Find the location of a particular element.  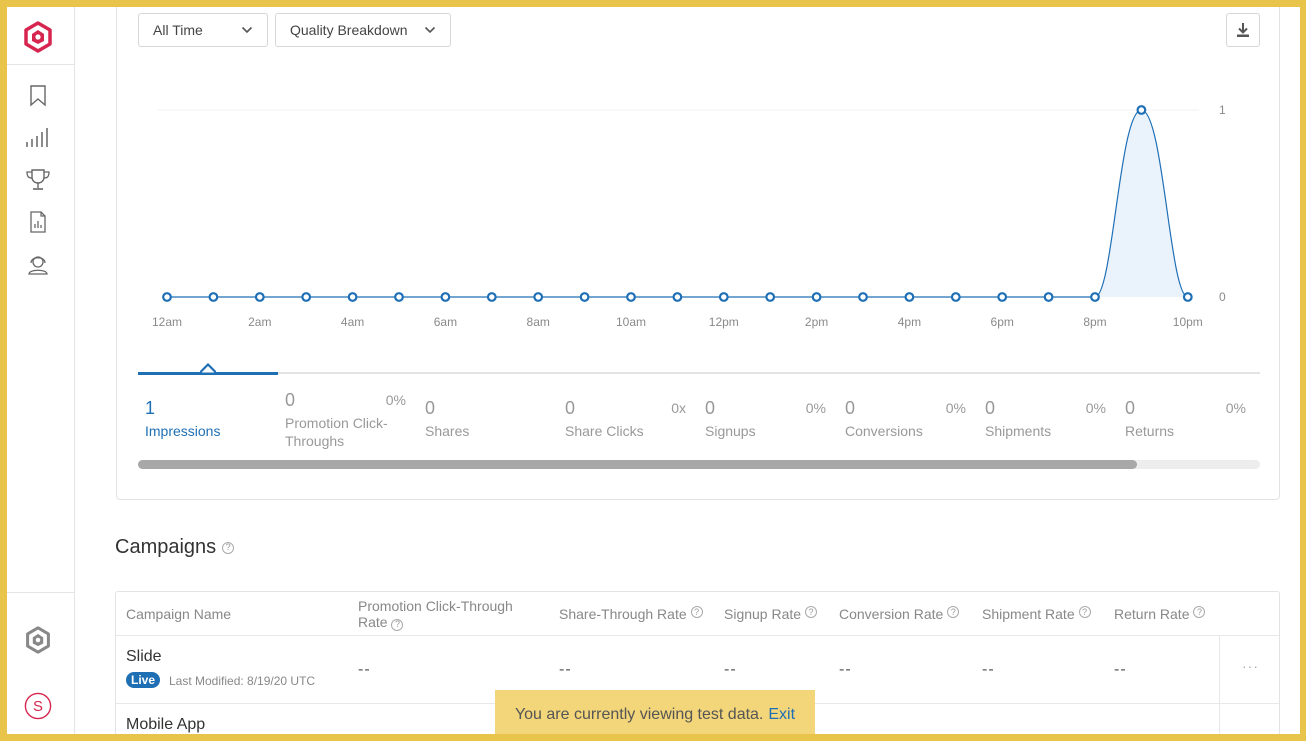

x-tick-label: 12am is located at coordinates (167, 322).